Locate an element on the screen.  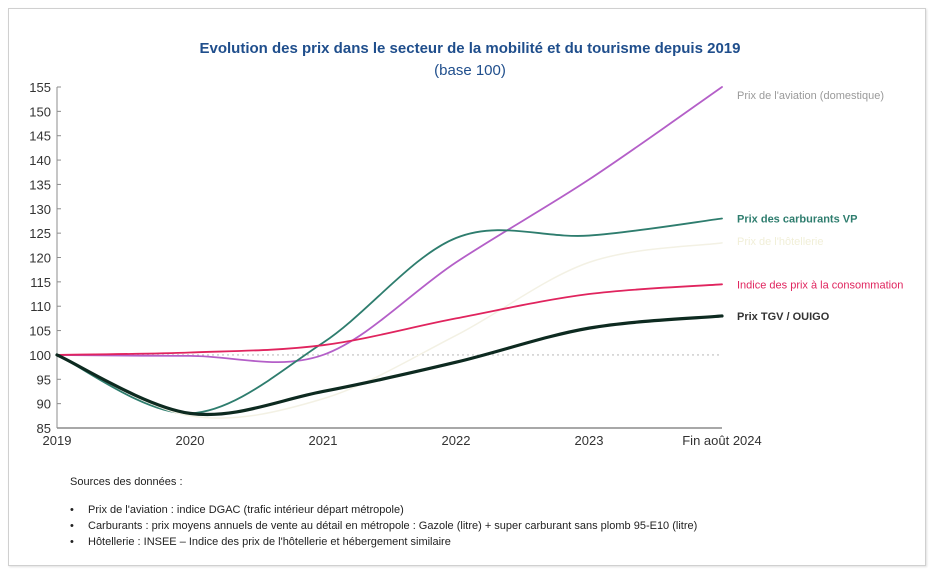
y-tick-label: 135 is located at coordinates (40, 184).